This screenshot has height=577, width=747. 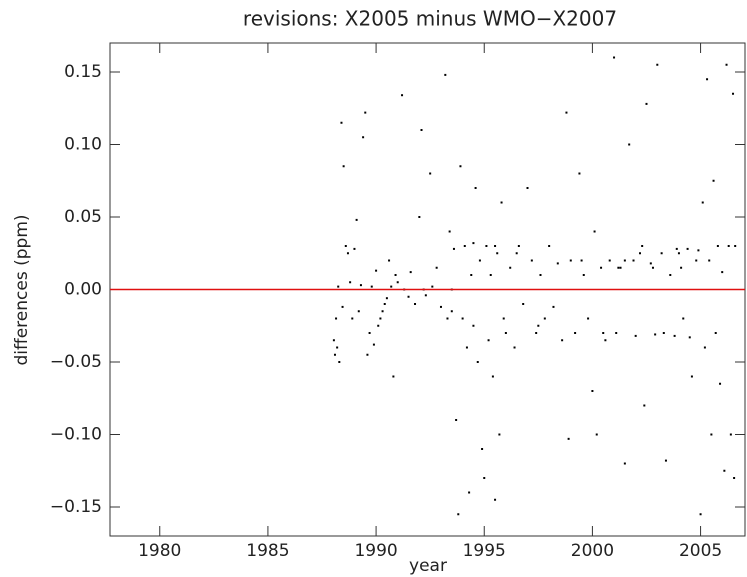 I want to click on x-tick-label: 1980, so click(x=159, y=551).